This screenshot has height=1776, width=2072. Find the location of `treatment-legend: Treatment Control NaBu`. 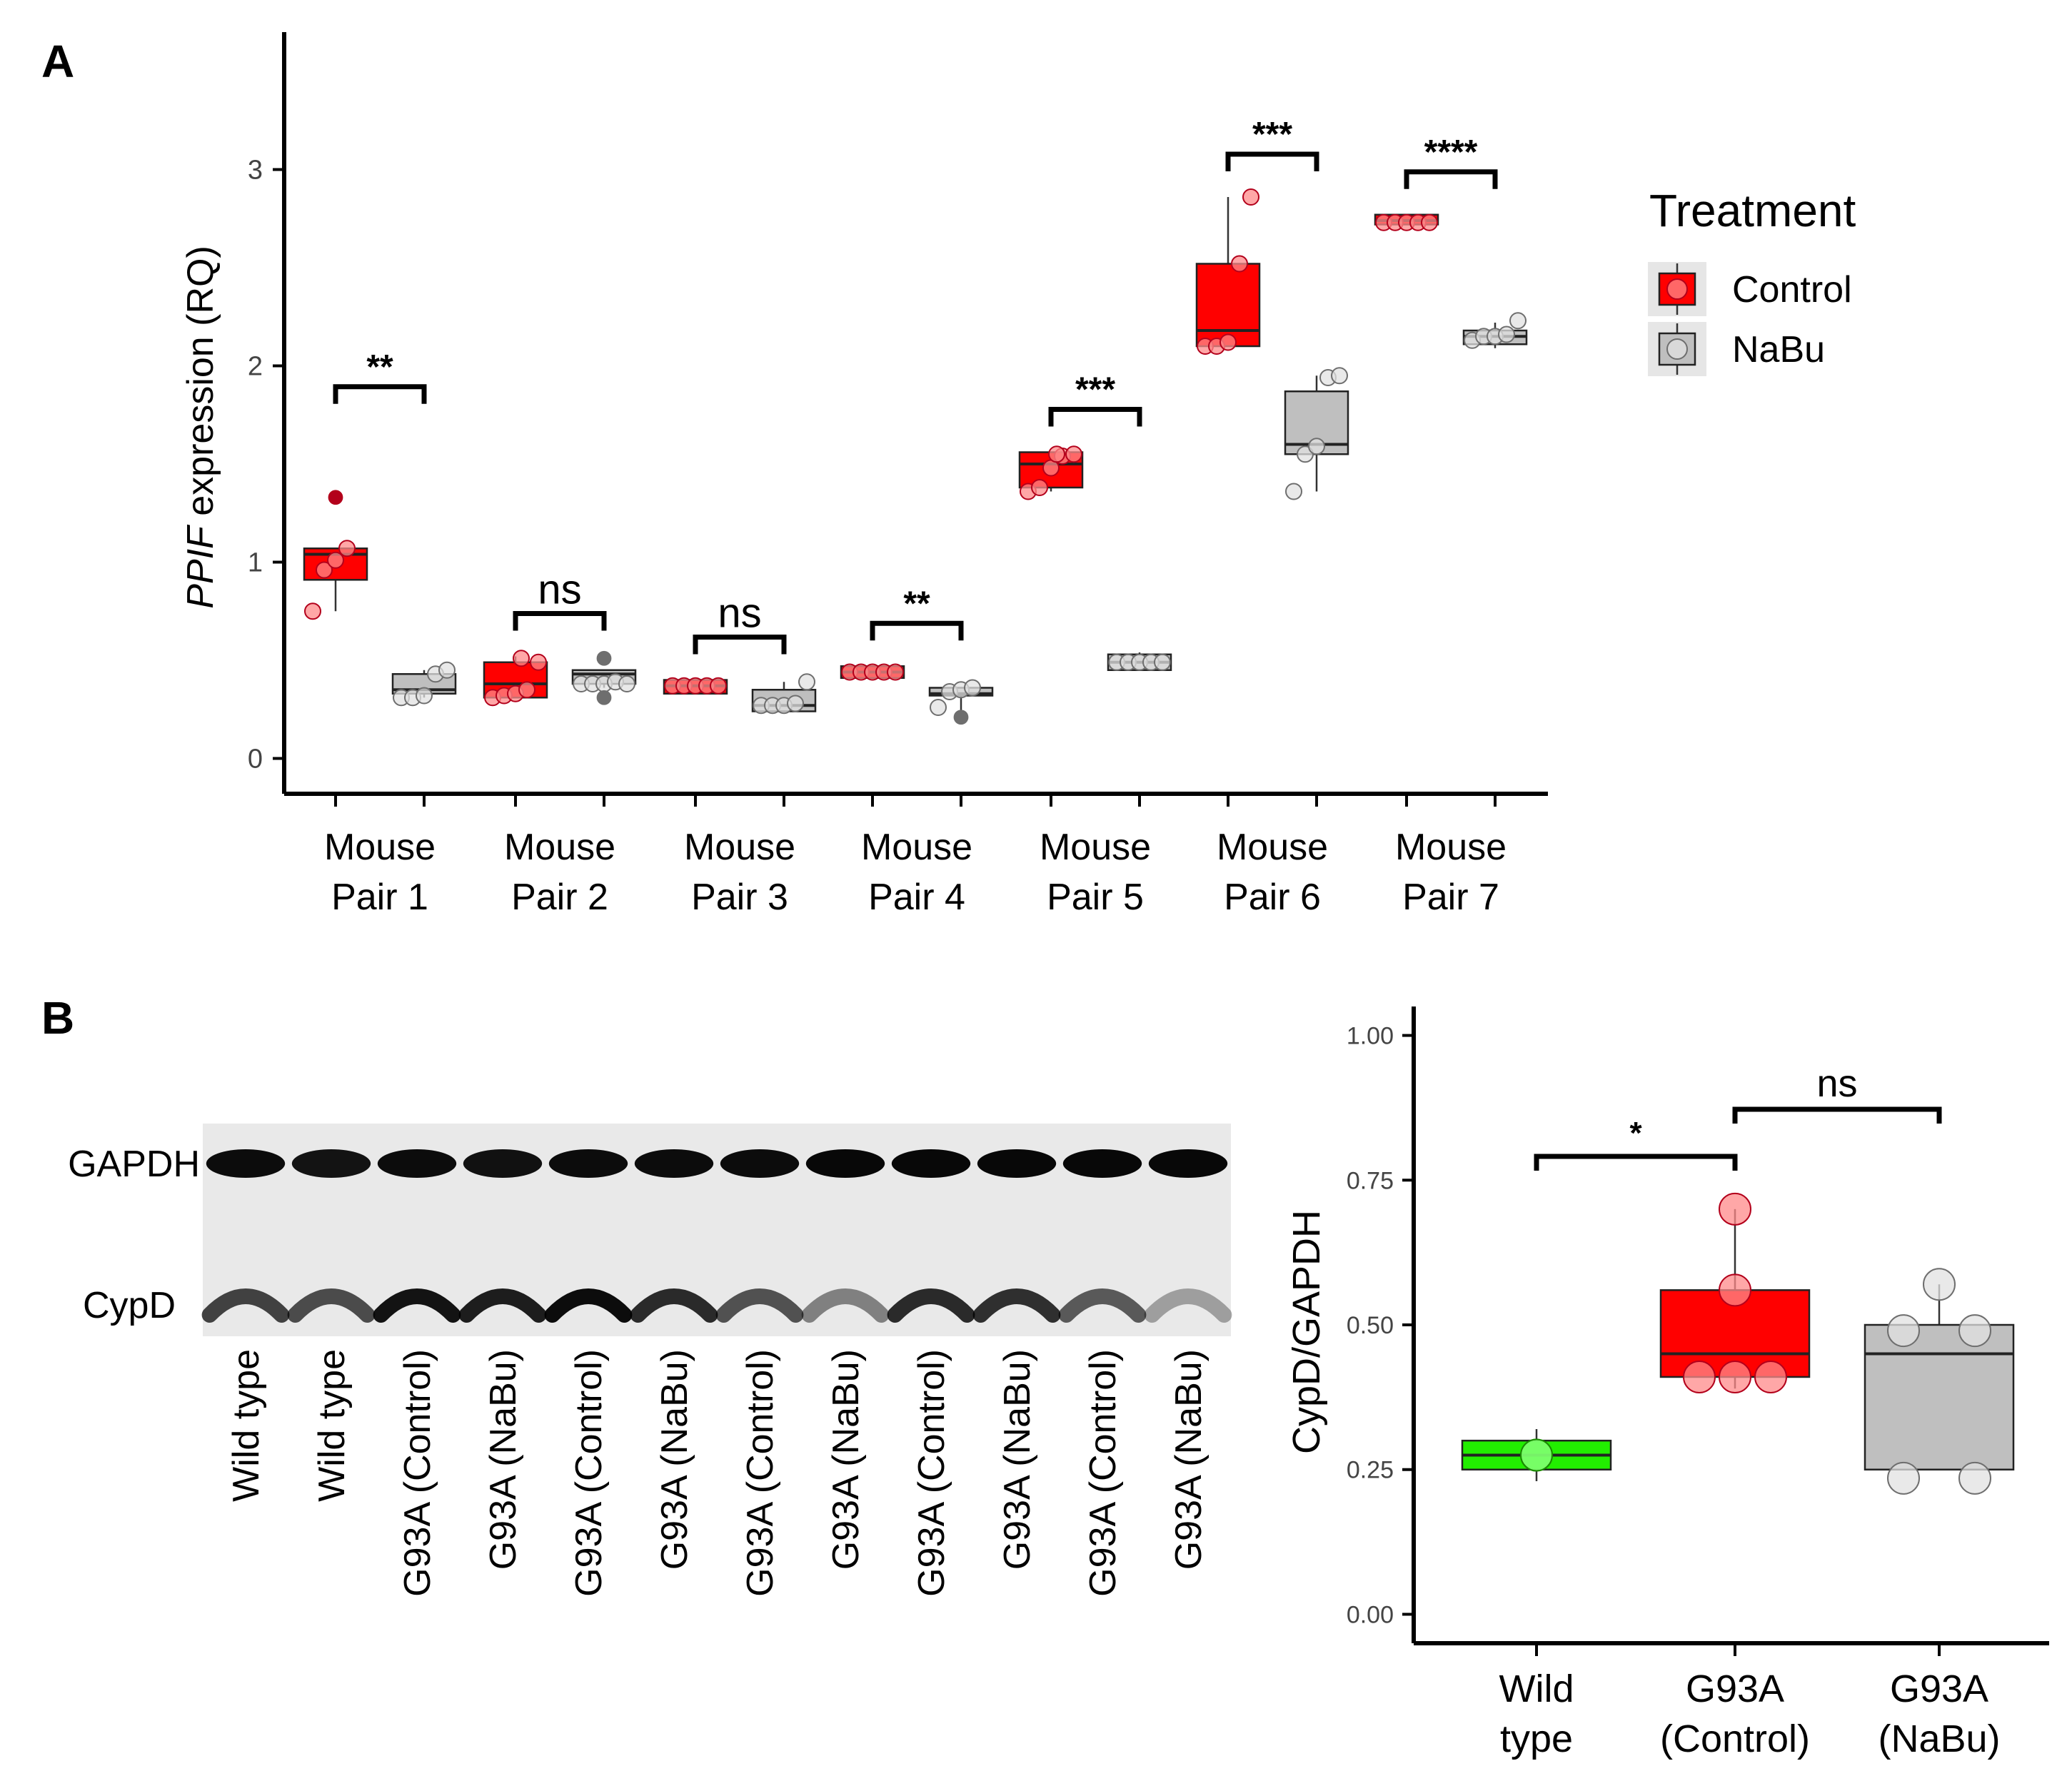

treatment-legend: Treatment Control NaBu is located at coordinates (1752, 280).